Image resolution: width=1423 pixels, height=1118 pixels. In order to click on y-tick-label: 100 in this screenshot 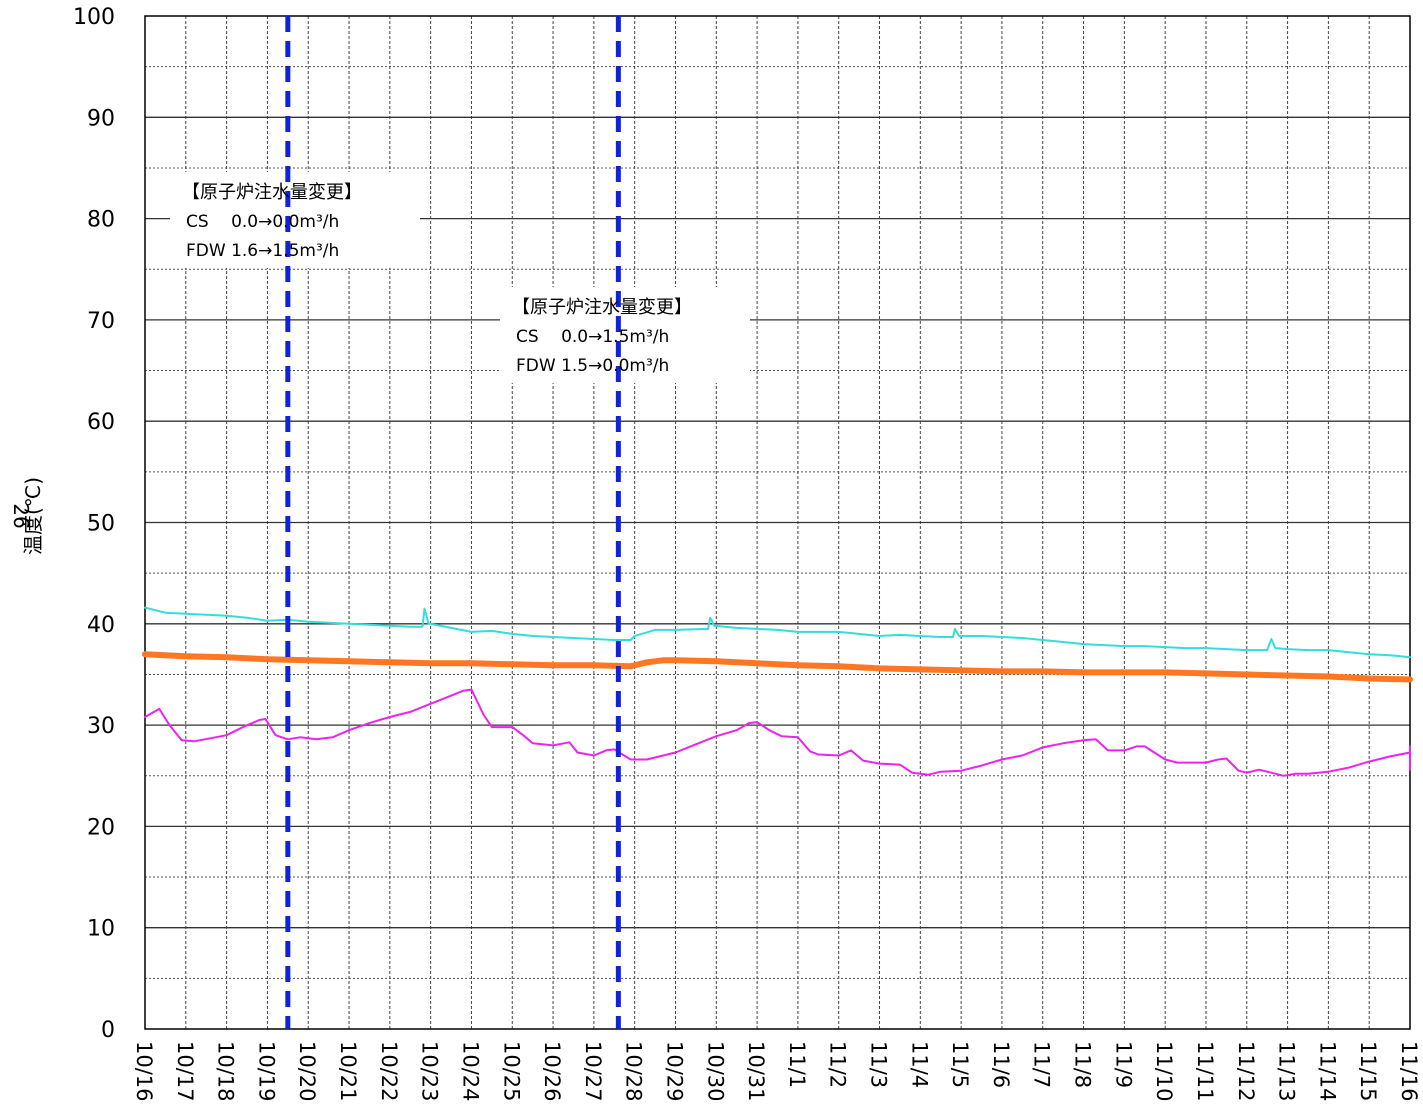, I will do `click(94, 17)`.